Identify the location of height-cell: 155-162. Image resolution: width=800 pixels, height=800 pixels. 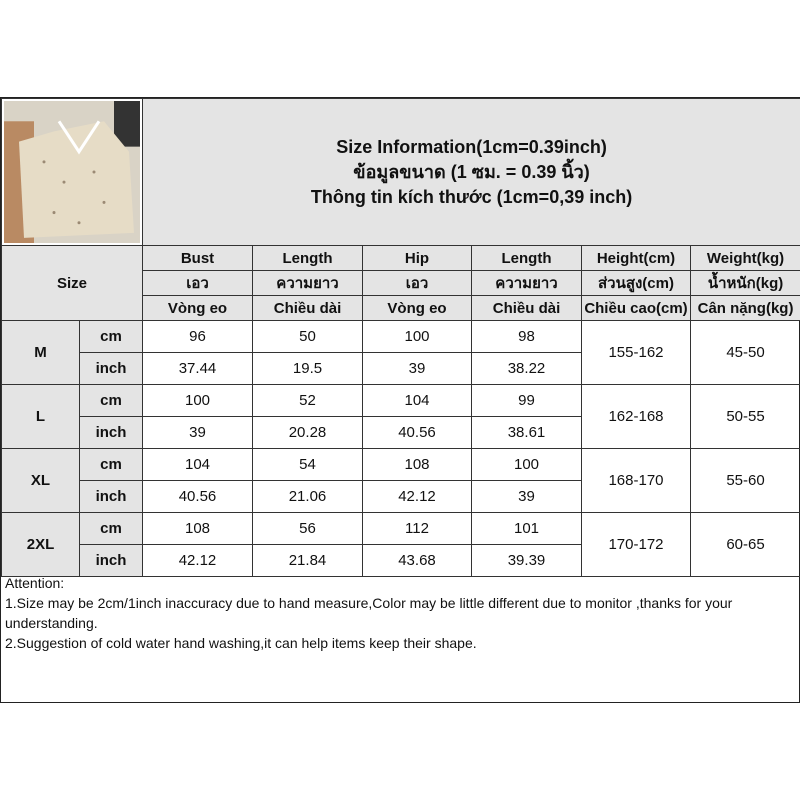
(636, 352).